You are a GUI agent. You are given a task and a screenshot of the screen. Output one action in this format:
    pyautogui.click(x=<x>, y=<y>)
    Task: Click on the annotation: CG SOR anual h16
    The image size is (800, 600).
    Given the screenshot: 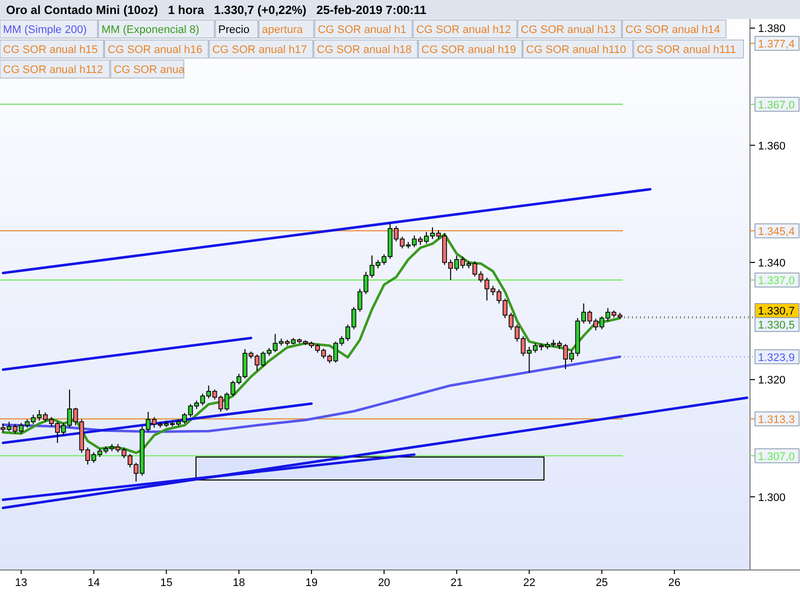 What is the action you would take?
    pyautogui.click(x=155, y=50)
    